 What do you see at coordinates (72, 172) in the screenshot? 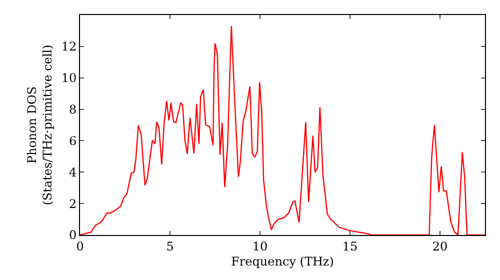
I see `y-tick-label: 4` at bounding box center [72, 172].